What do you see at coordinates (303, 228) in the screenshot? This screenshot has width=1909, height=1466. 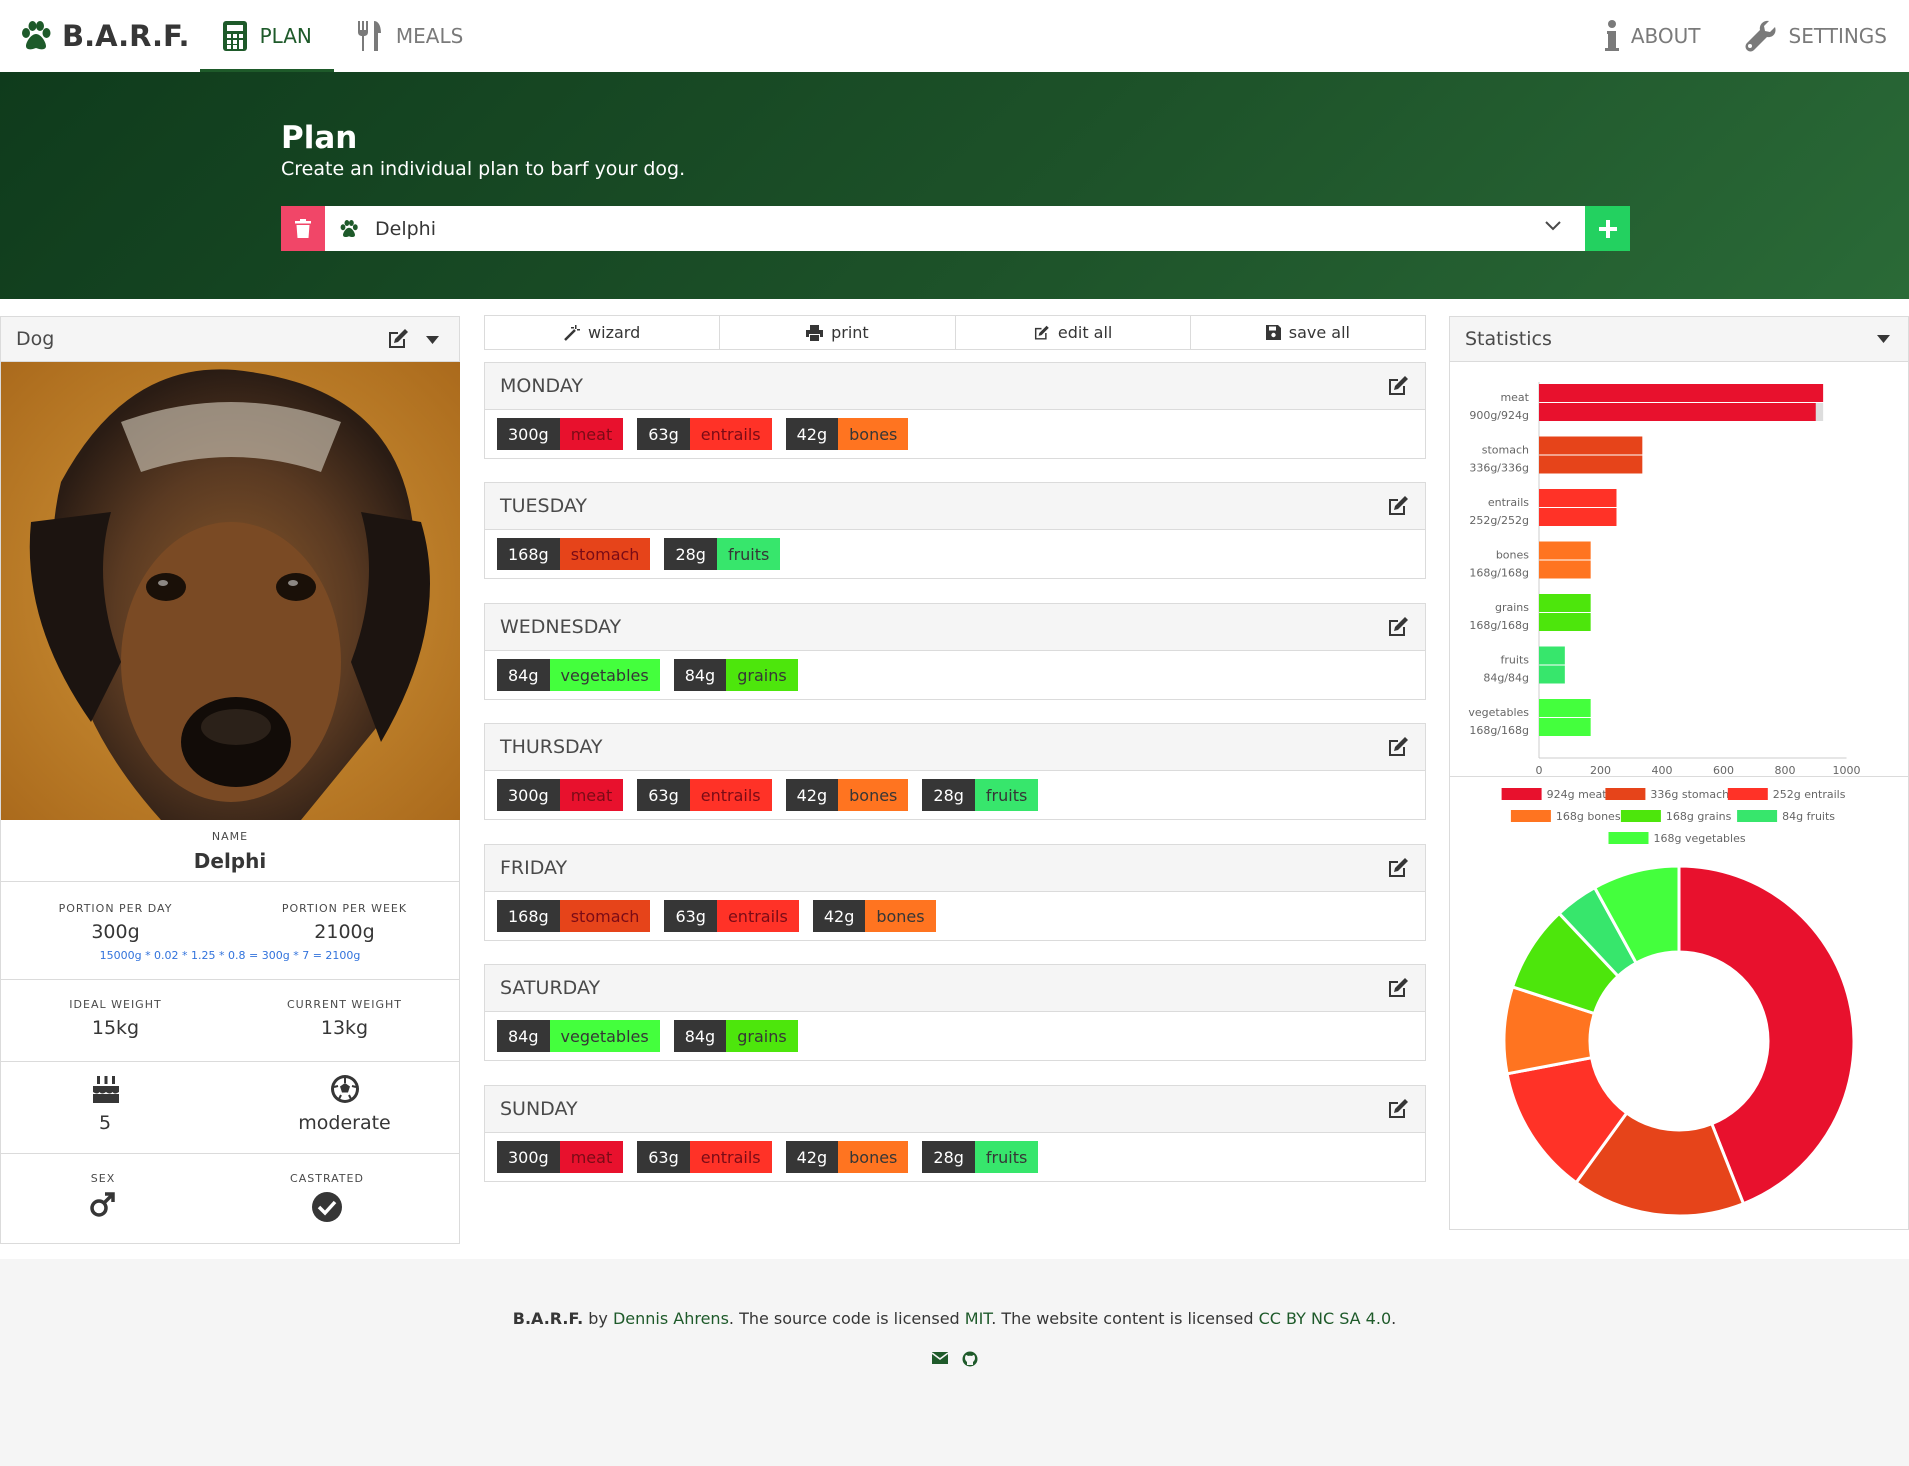 I see `delete-dog-button` at bounding box center [303, 228].